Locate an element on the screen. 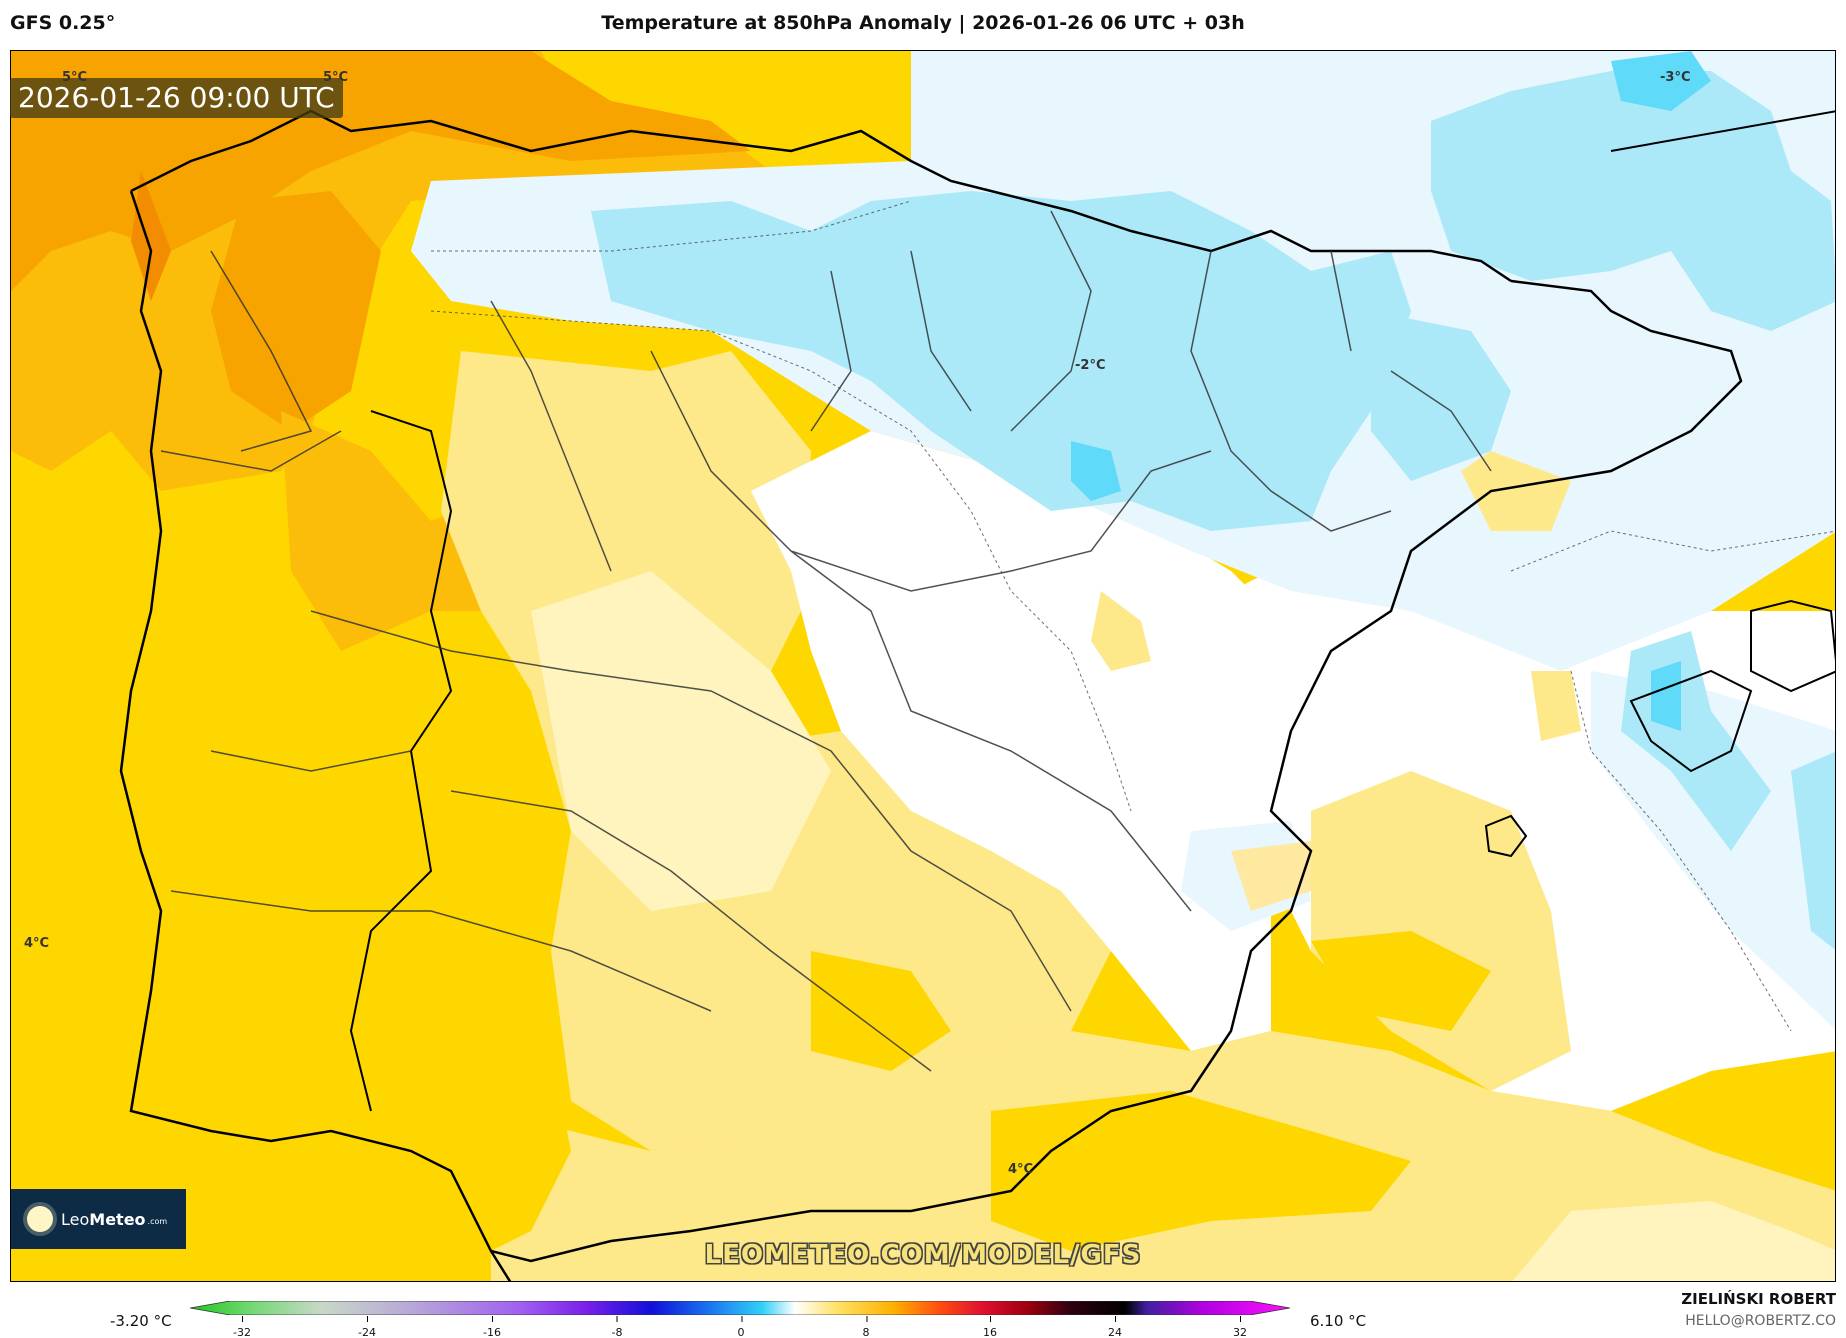 The image size is (1846, 1338). leometeo-logo: LeoMeteo .com is located at coordinates (98, 1219).